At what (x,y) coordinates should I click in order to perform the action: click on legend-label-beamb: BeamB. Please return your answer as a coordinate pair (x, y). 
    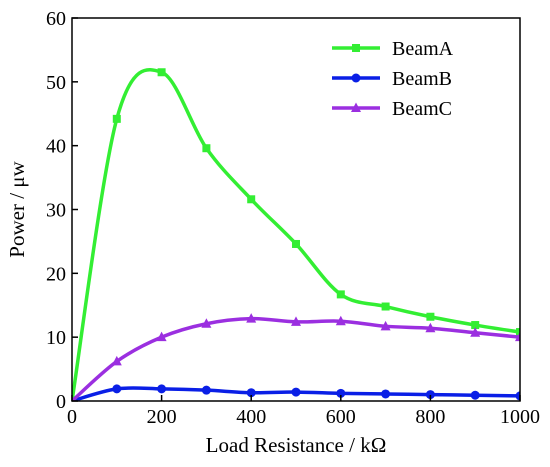
    Looking at the image, I should click on (422, 79).